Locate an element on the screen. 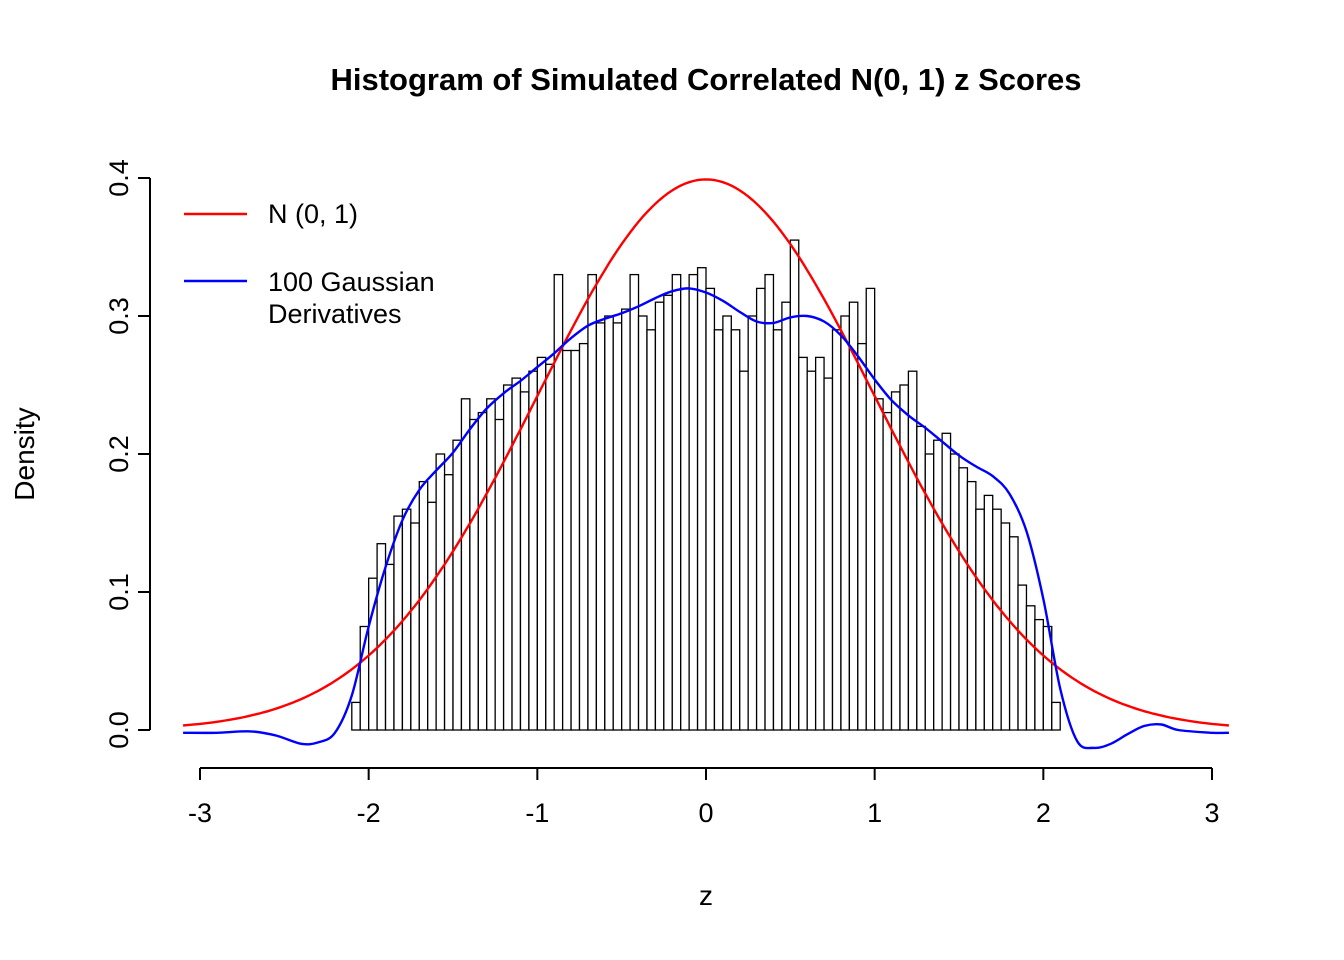  x-tick-label: 3 is located at coordinates (1211, 813).